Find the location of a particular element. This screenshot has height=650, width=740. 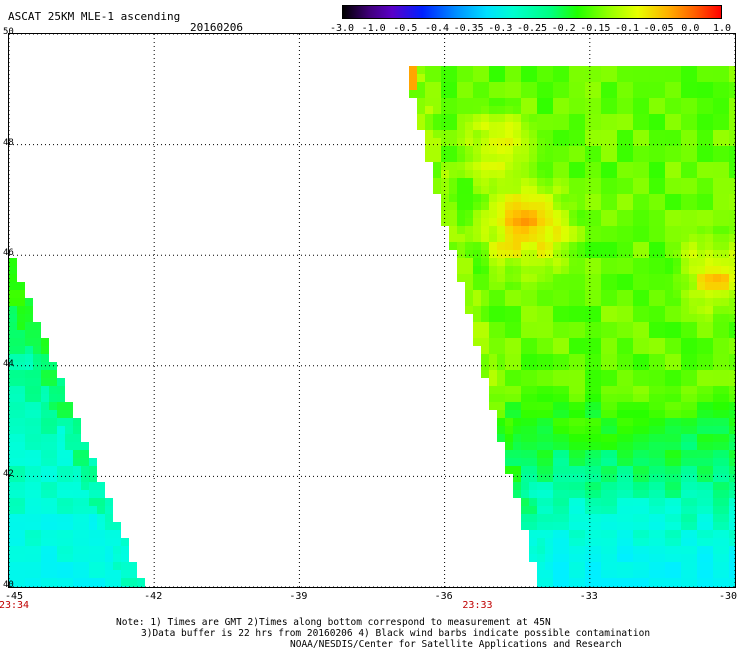

longitude-label: -30 is located at coordinates (728, 596).